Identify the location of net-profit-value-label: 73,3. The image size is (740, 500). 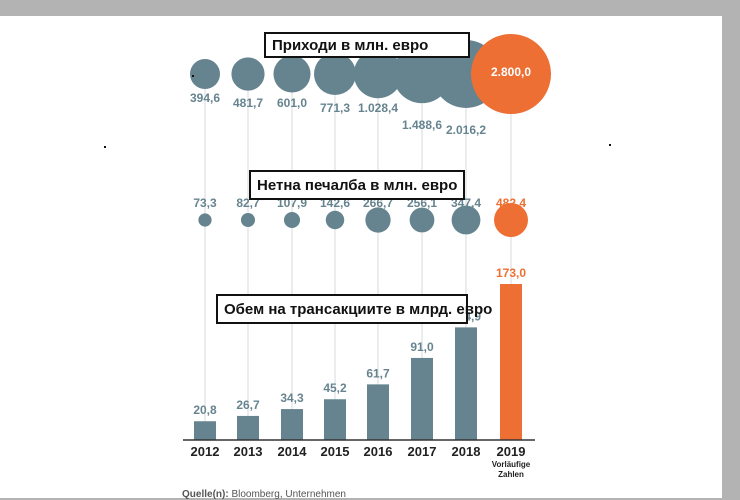
(205, 203).